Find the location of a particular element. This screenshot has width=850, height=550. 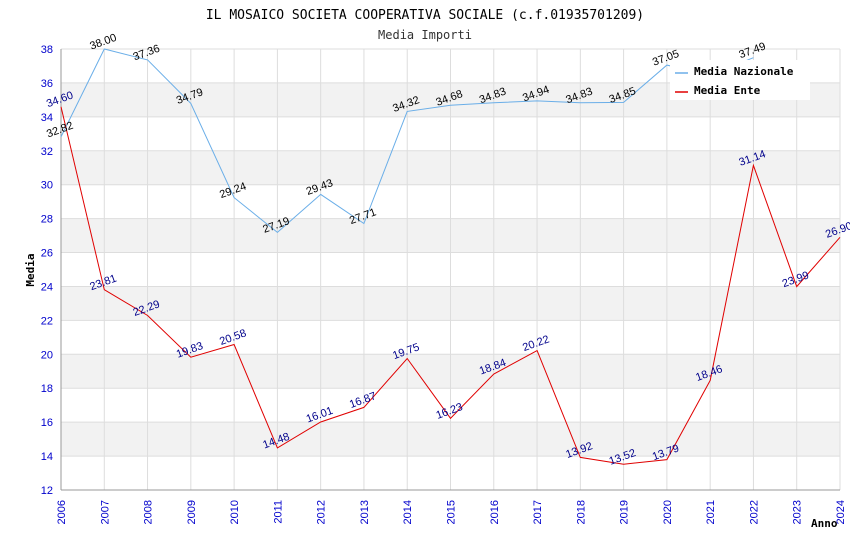

y-tick-label: 38 is located at coordinates (47, 50).